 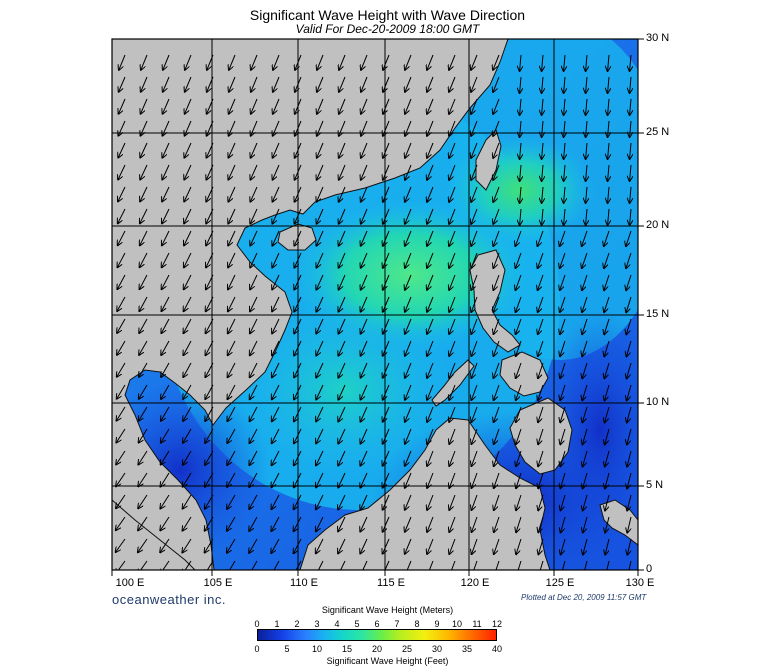 I want to click on lon-label-110e: 110 E, so click(x=304, y=583).